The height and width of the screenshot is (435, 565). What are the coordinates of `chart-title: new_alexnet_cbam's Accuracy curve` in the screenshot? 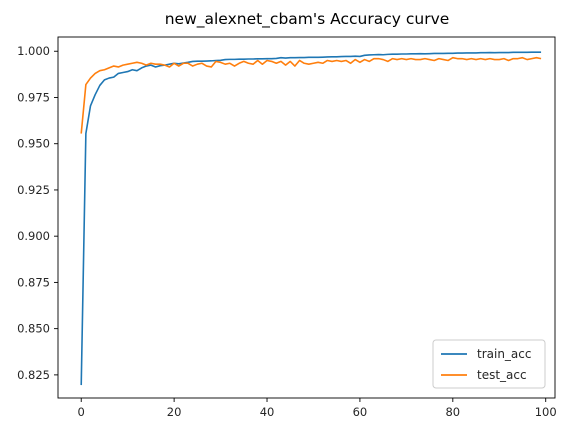 It's located at (307, 19).